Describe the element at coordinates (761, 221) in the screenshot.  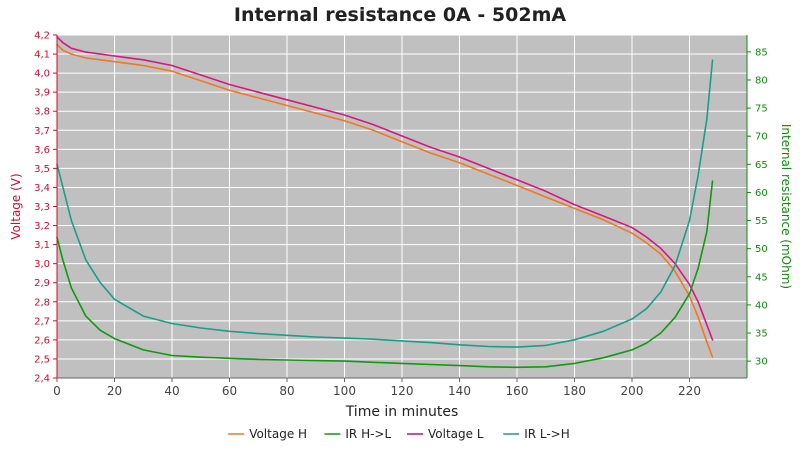
I see `y-right-tick-label: 55` at that location.